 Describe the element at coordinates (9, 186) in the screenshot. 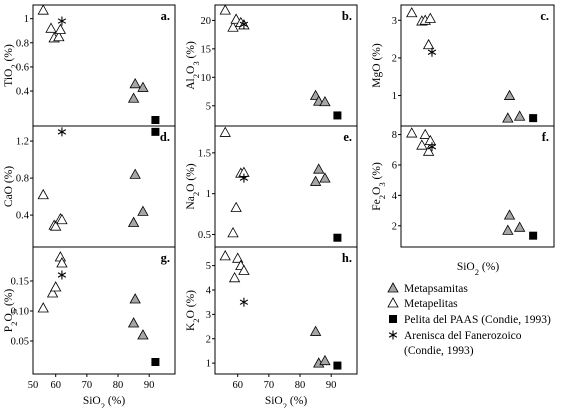

I see `y-axis-label: CaO (%)` at that location.